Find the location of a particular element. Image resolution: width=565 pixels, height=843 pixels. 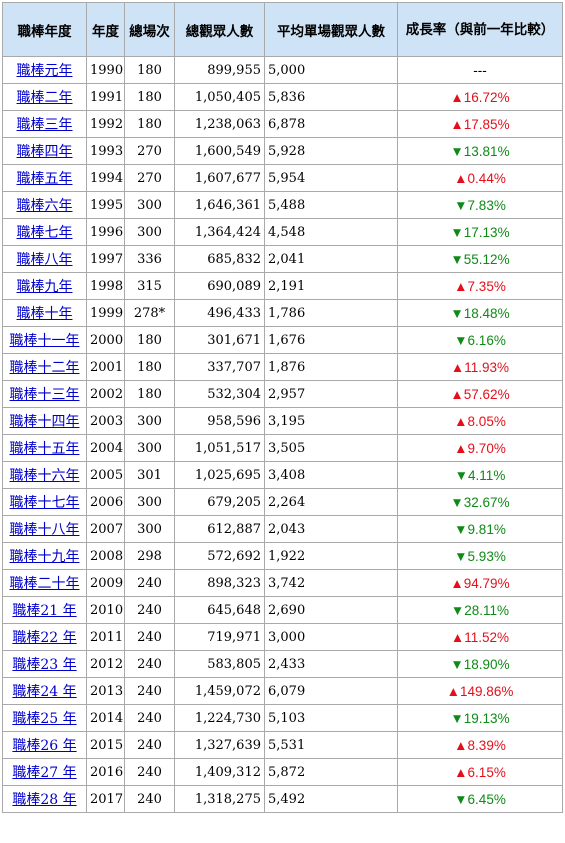

growth-rate-cell: ▼7.83% is located at coordinates (480, 205).